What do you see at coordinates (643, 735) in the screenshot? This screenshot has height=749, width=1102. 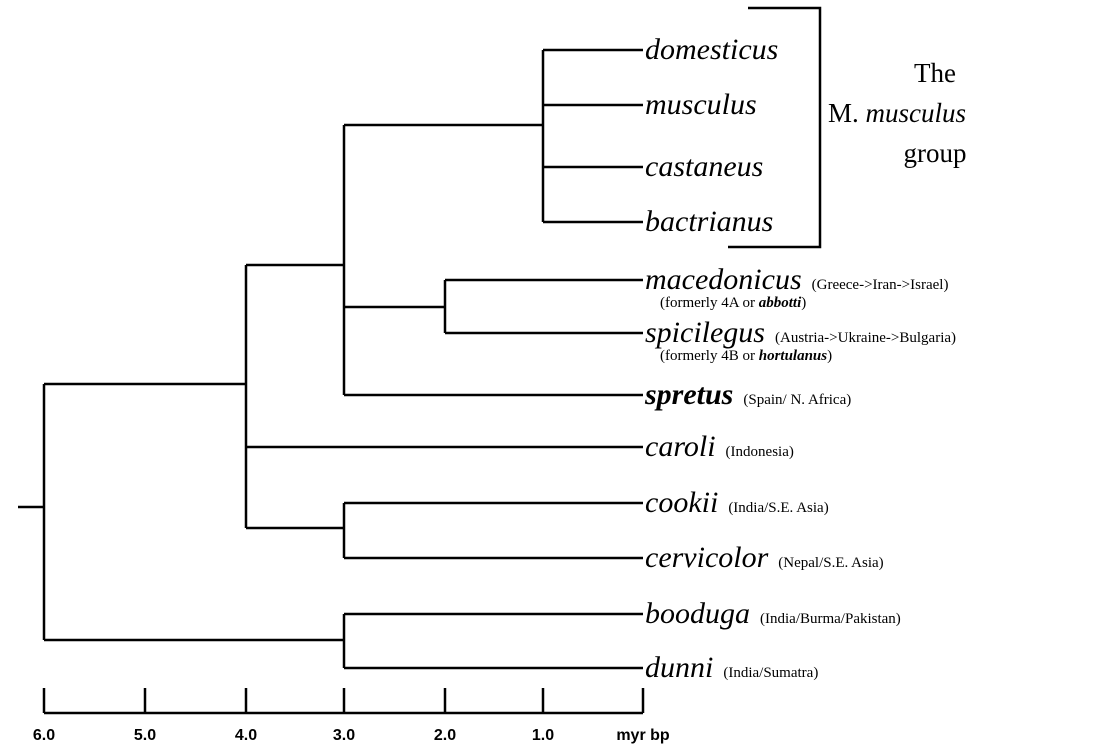 I see `scale-unit: myr bp` at bounding box center [643, 735].